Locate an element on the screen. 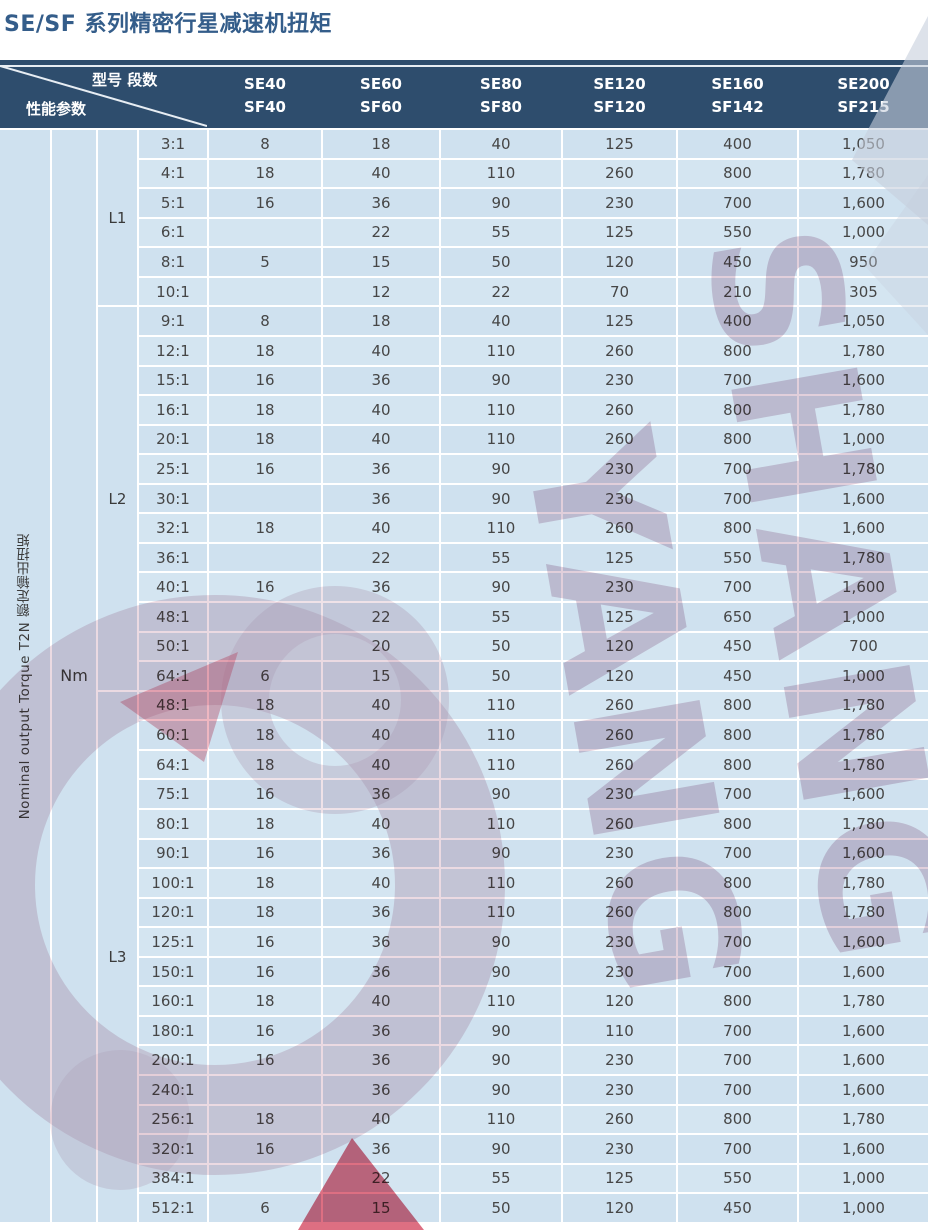 The image size is (928, 1230). header-corner-cell: 型号 段数 性能参数 is located at coordinates (103, 94).